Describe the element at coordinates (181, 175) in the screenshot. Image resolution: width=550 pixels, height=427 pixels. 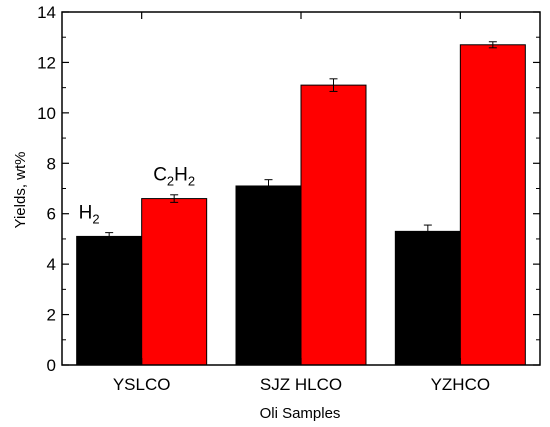
I see `annotation-c2h2-base2: H` at that location.